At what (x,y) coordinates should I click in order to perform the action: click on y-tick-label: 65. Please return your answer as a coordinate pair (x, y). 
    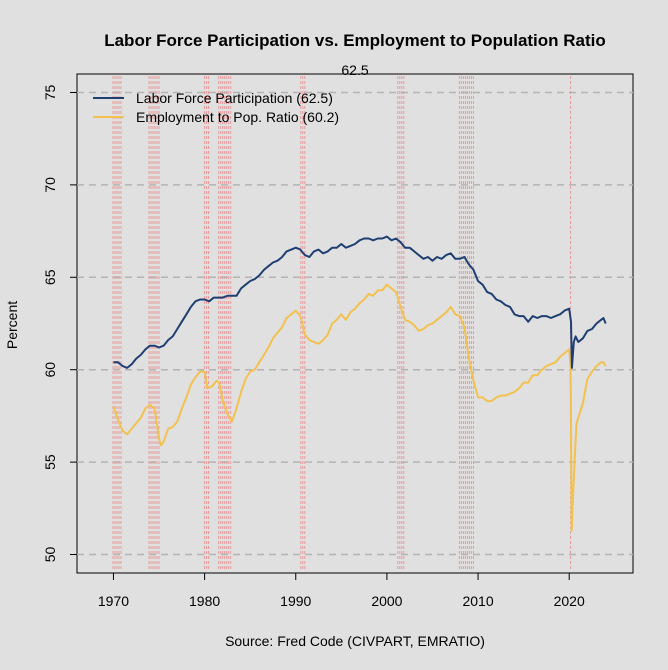
    Looking at the image, I should click on (50, 277).